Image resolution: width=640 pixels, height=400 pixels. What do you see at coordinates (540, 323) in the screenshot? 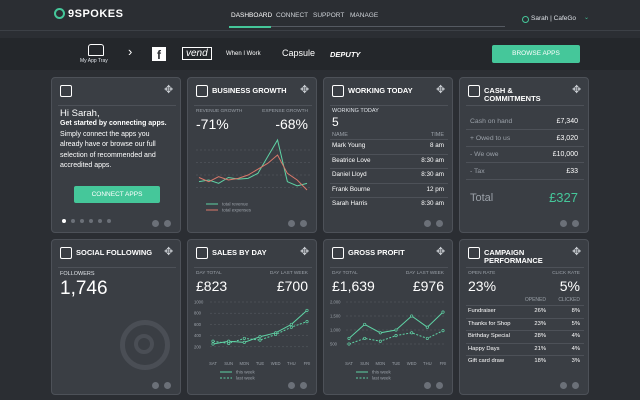
I see `opened: 23%` at bounding box center [540, 323].